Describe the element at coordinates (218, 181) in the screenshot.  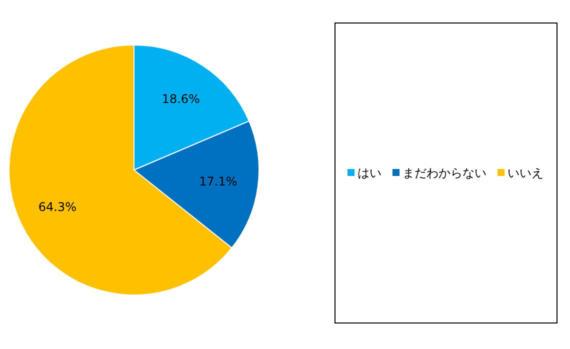
I see `data-label: 17.1%` at that location.